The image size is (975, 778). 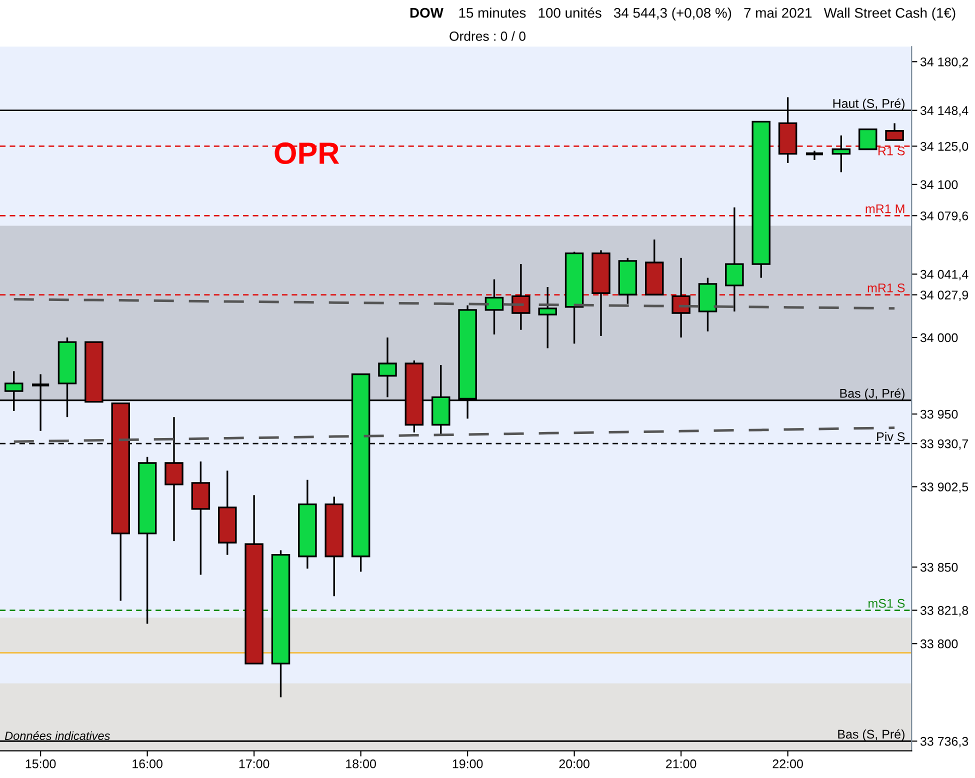 I want to click on y-tick-label: 34 041,4, so click(x=944, y=275).